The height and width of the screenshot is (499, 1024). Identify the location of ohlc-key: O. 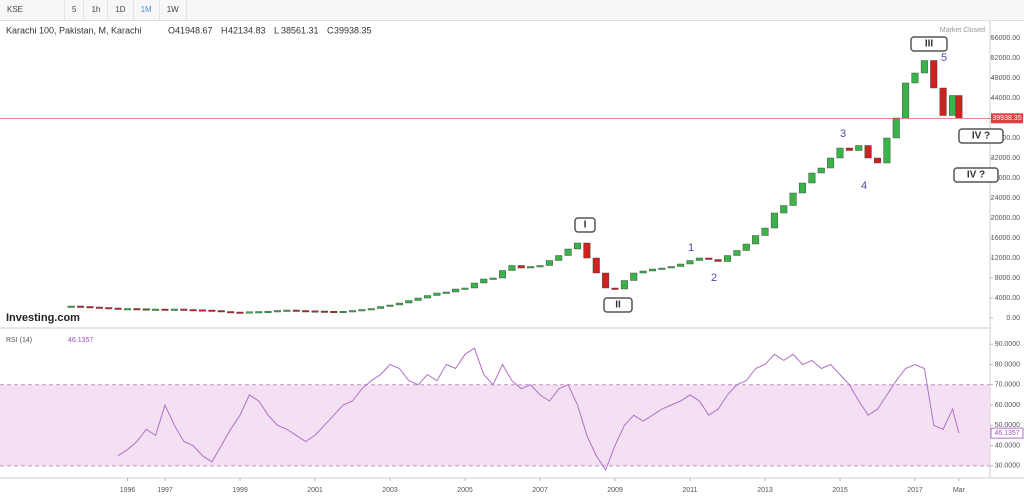
(171, 30).